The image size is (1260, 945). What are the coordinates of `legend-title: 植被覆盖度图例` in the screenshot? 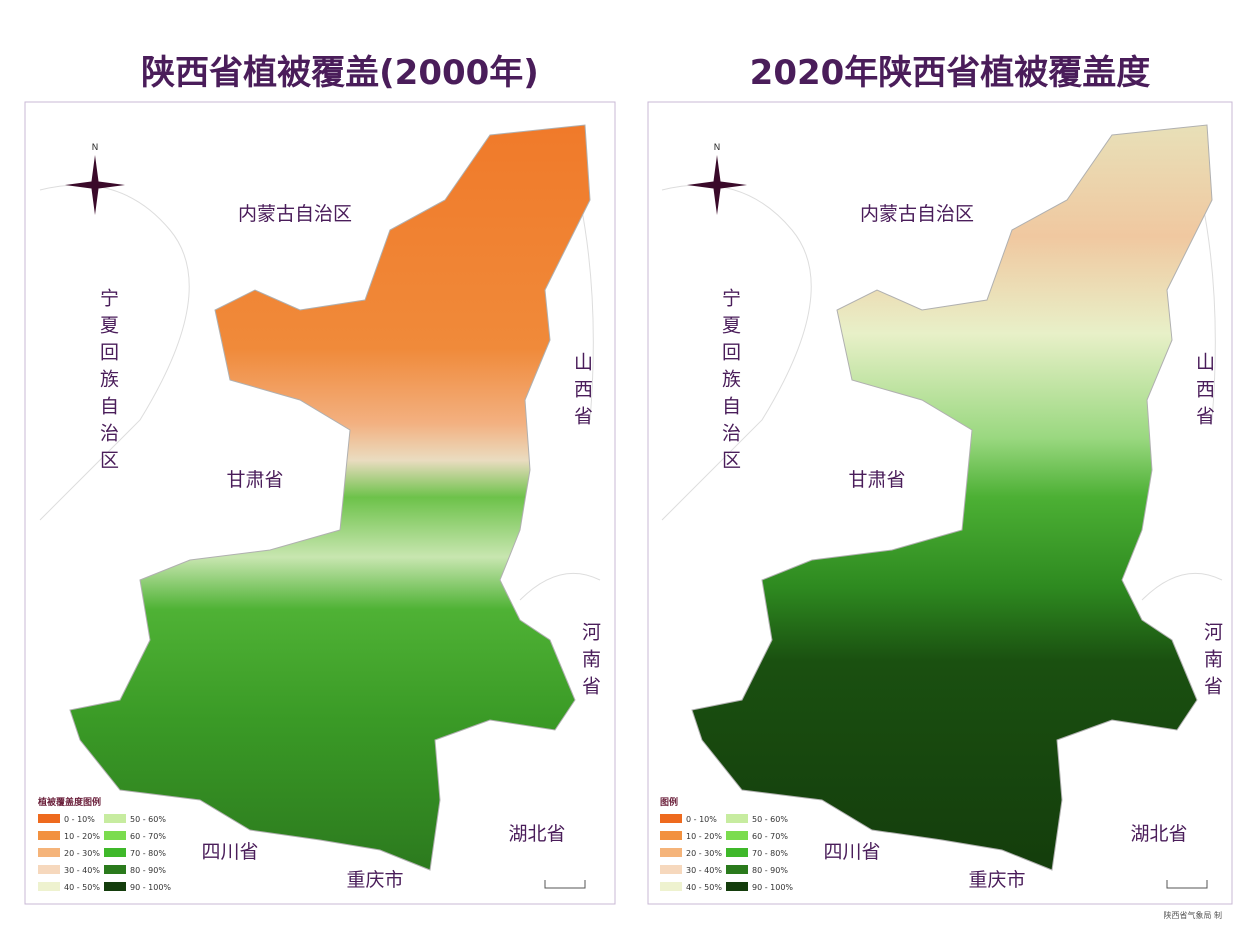 It's located at (69, 802).